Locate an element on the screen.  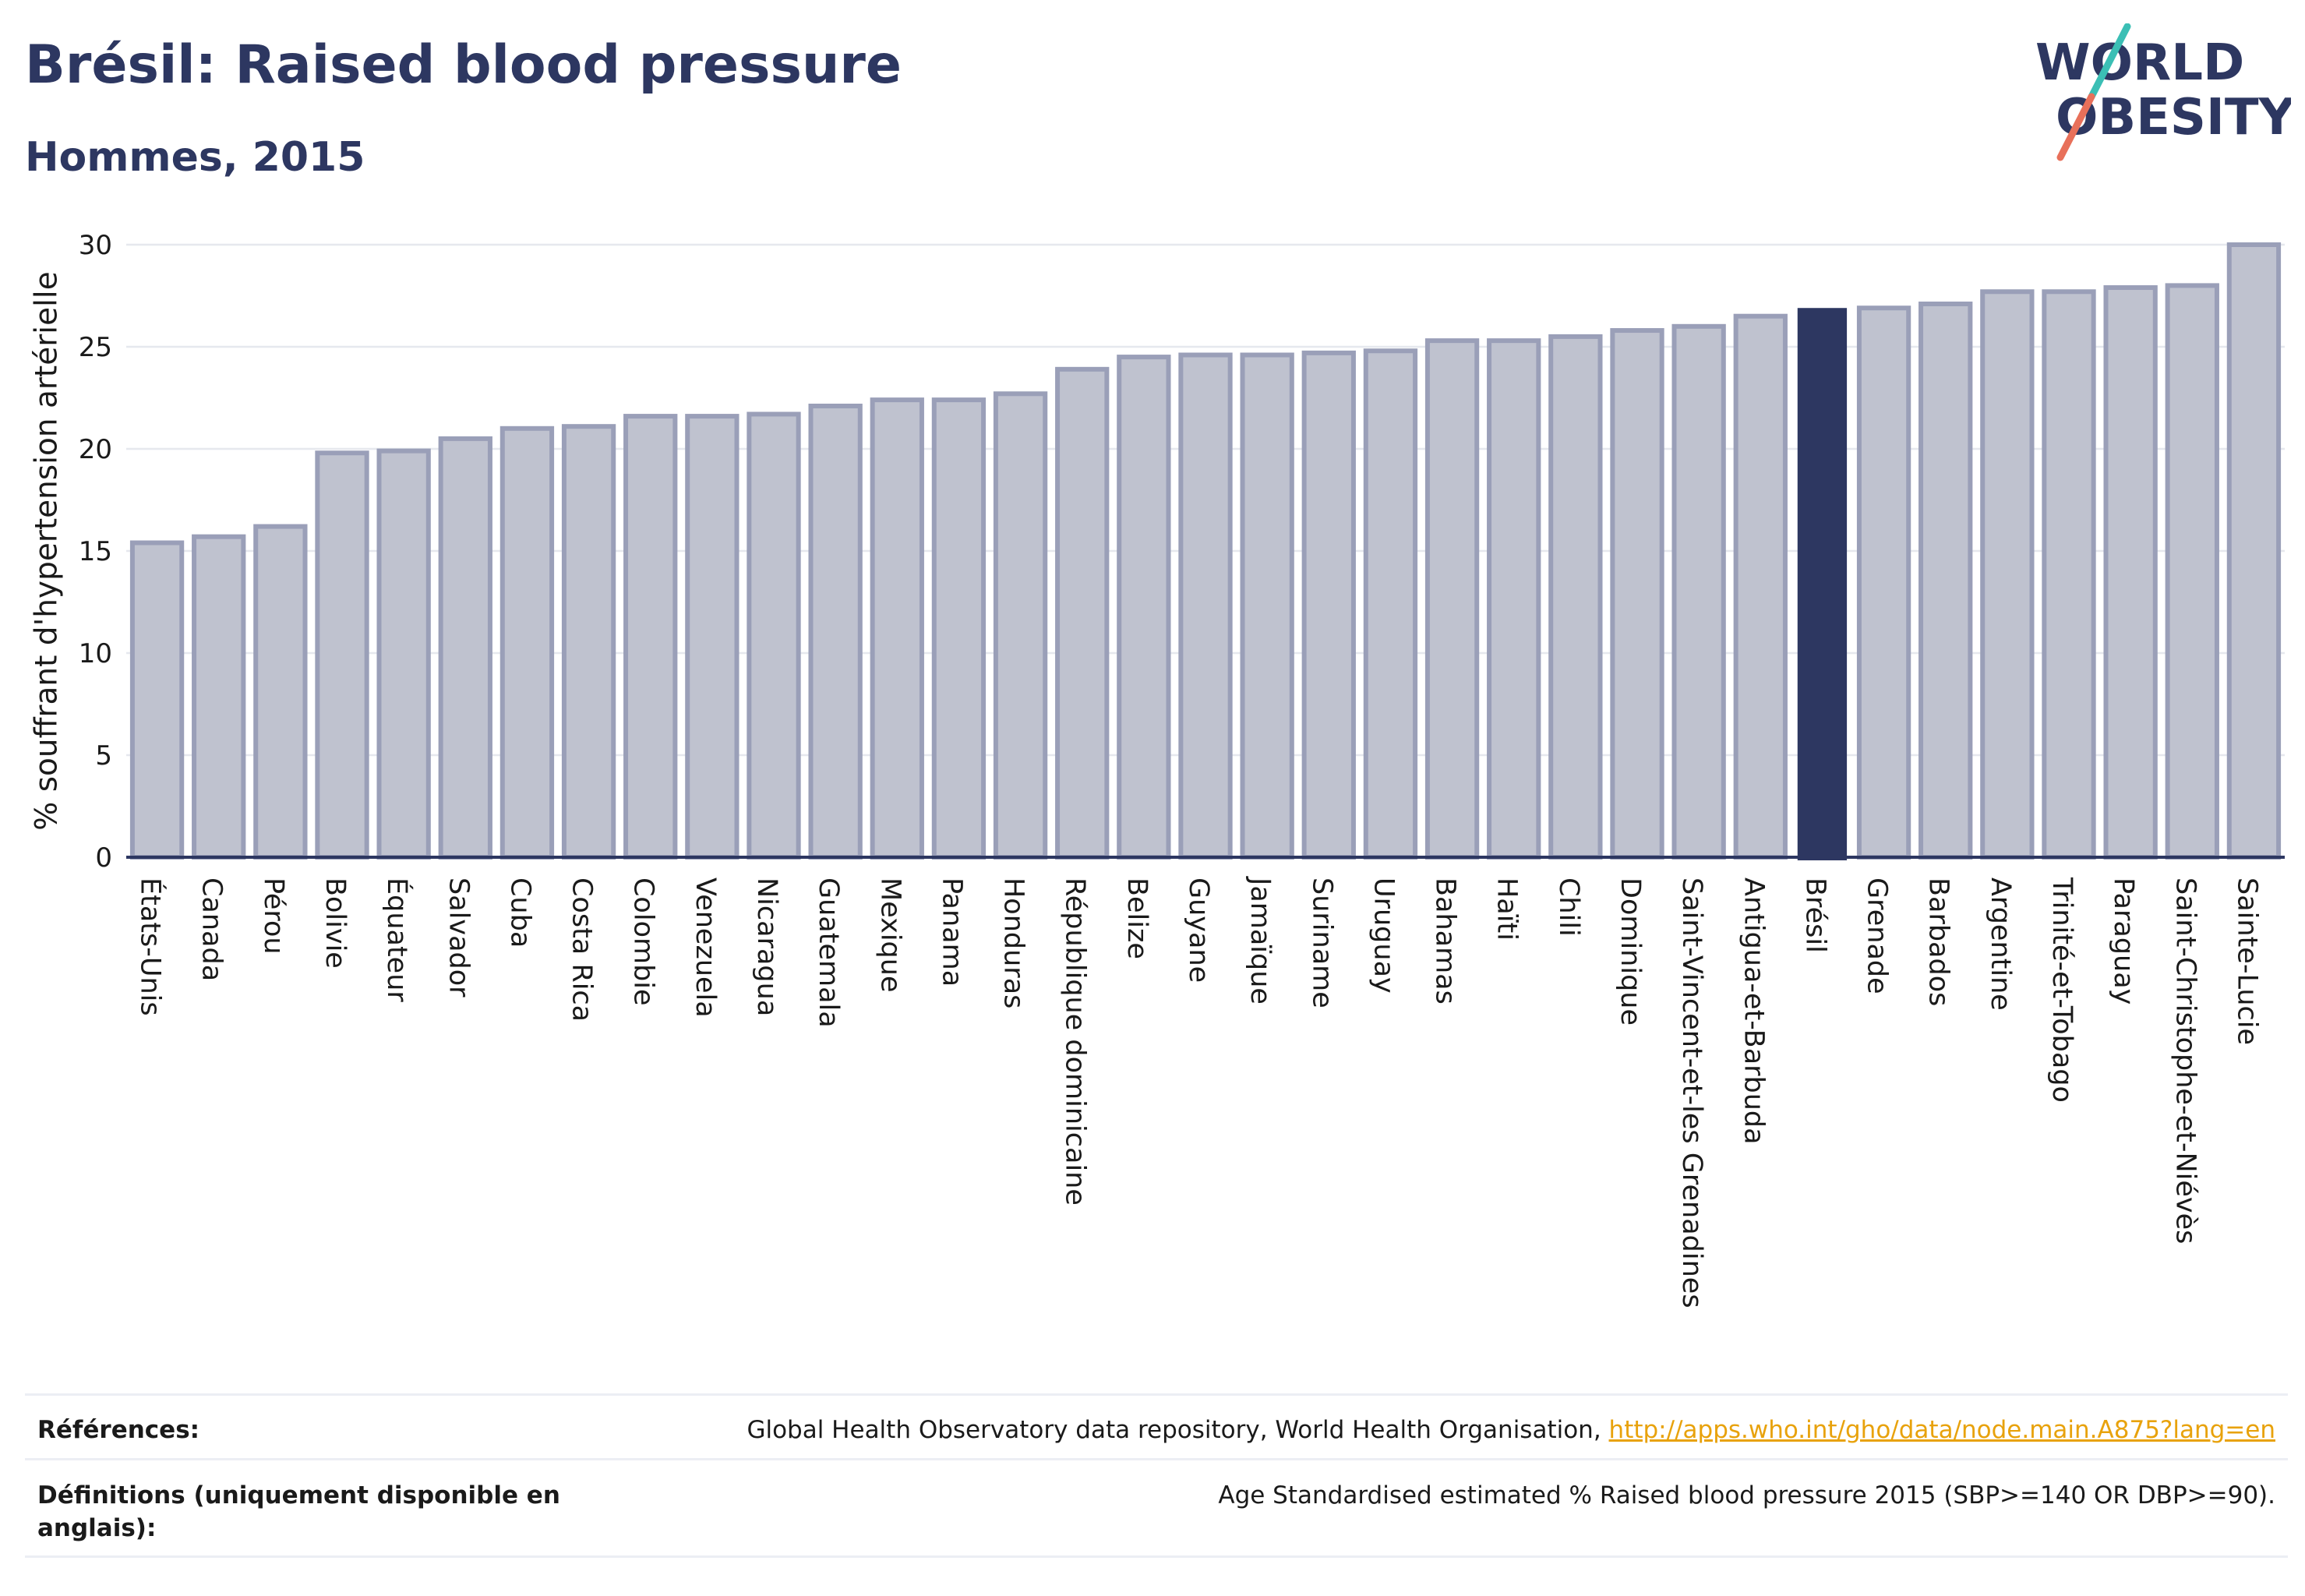
x-tick-label: Canada is located at coordinates (212, 929).